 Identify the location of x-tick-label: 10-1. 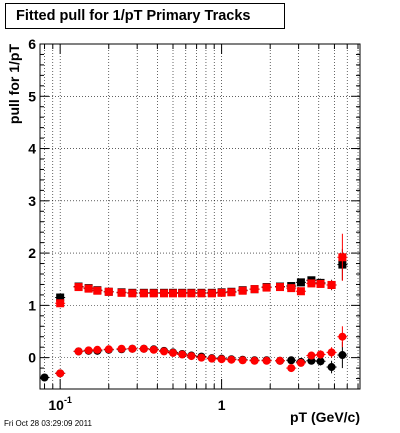
(60, 404).